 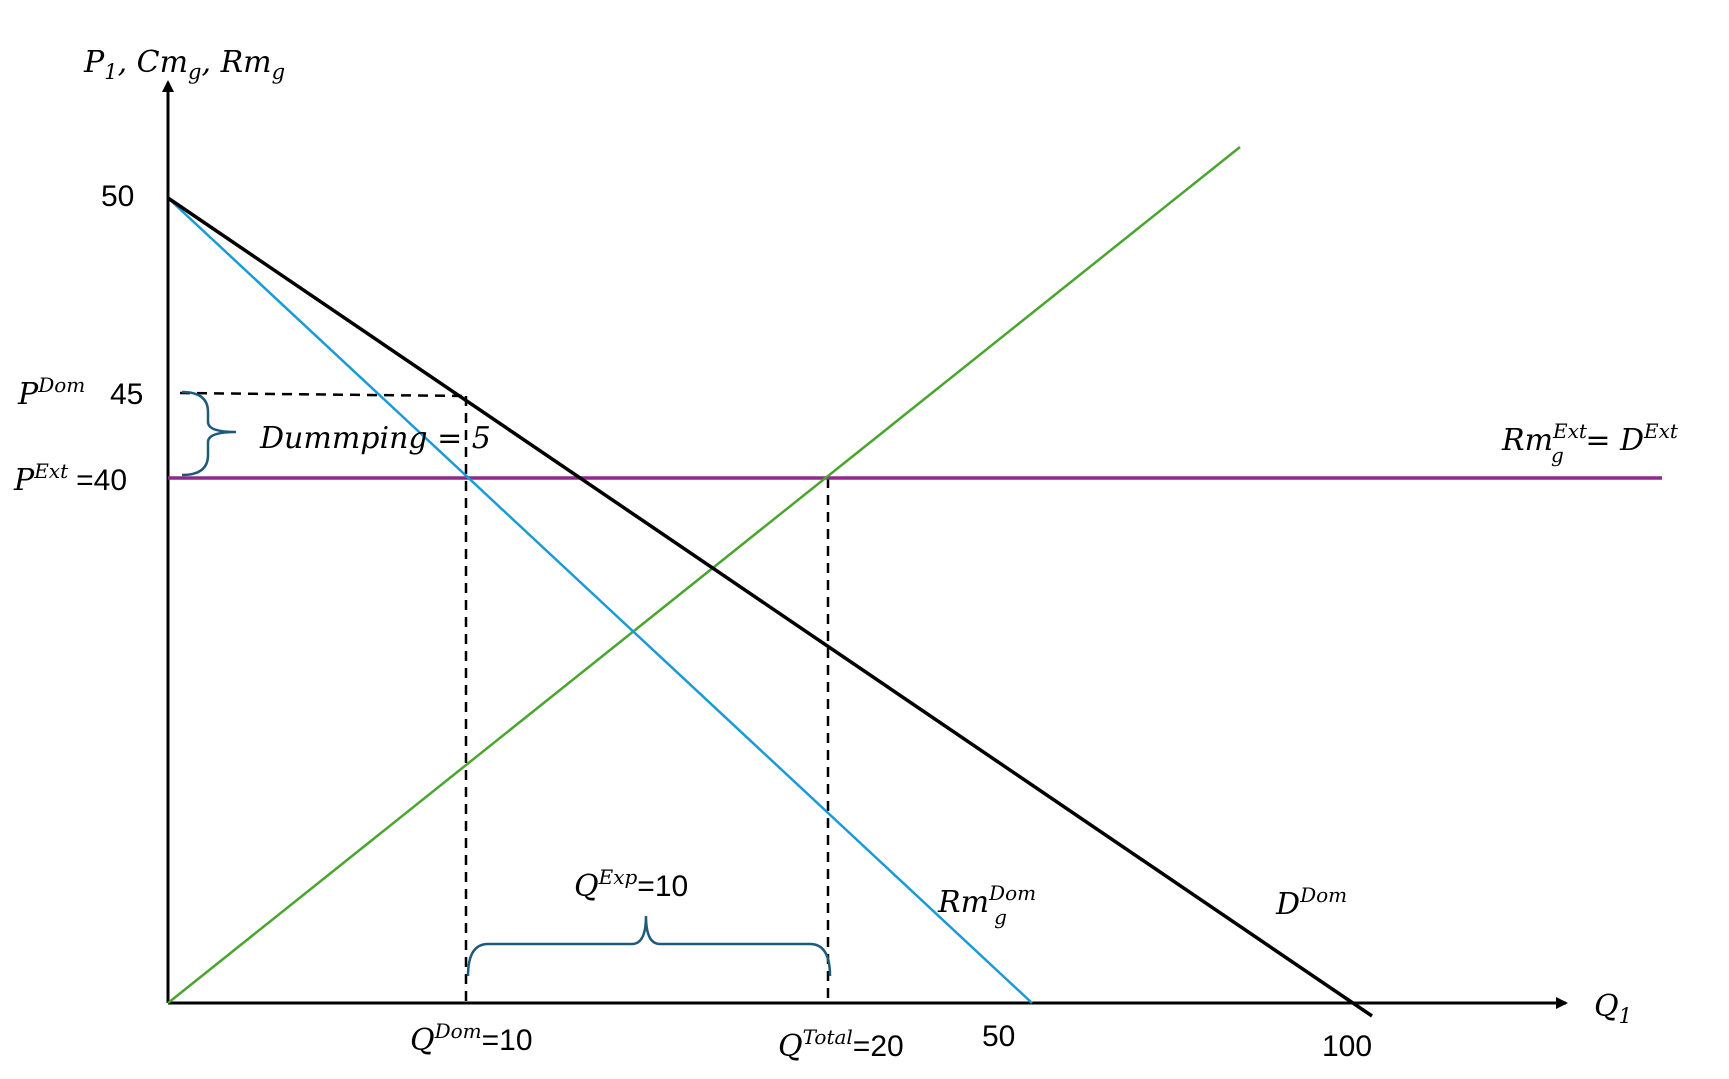 What do you see at coordinates (649, 946) in the screenshot?
I see `export-brace` at bounding box center [649, 946].